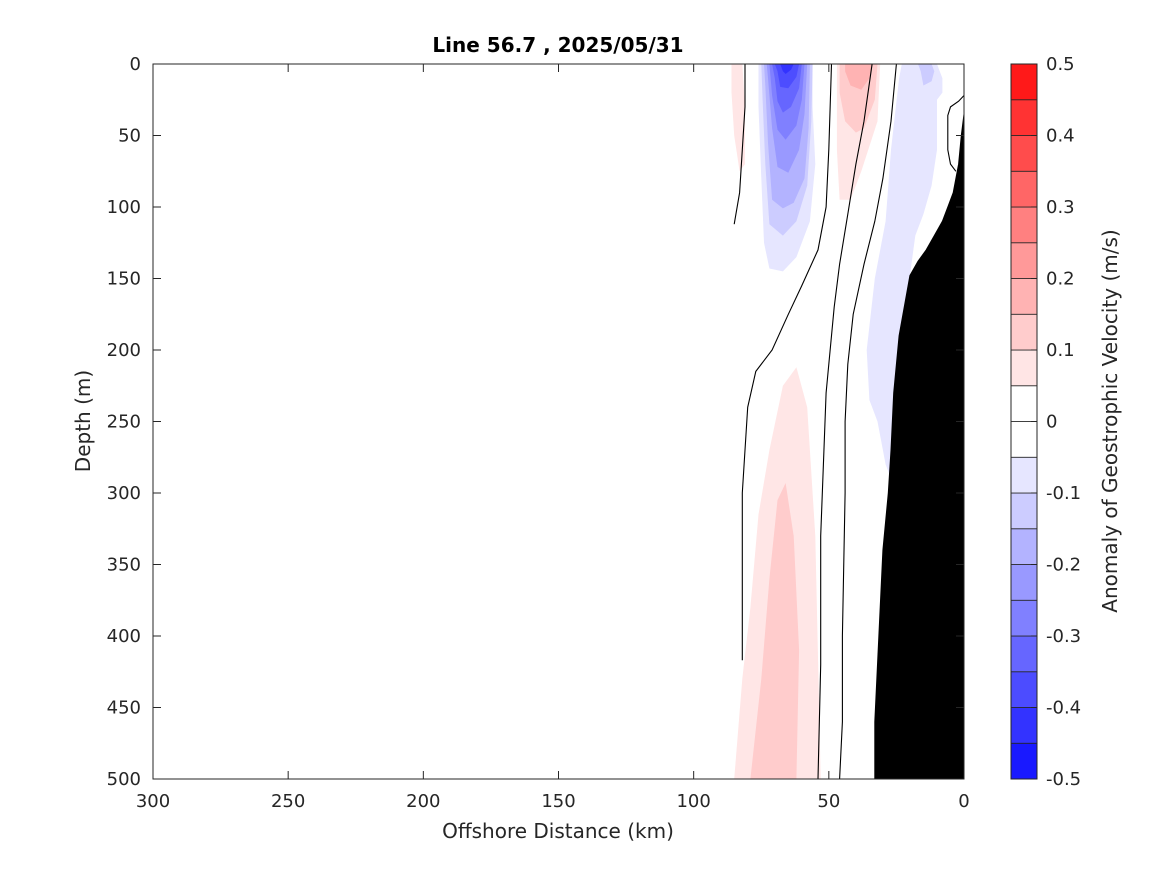  I want to click on contour-fills, so click(837, 421).